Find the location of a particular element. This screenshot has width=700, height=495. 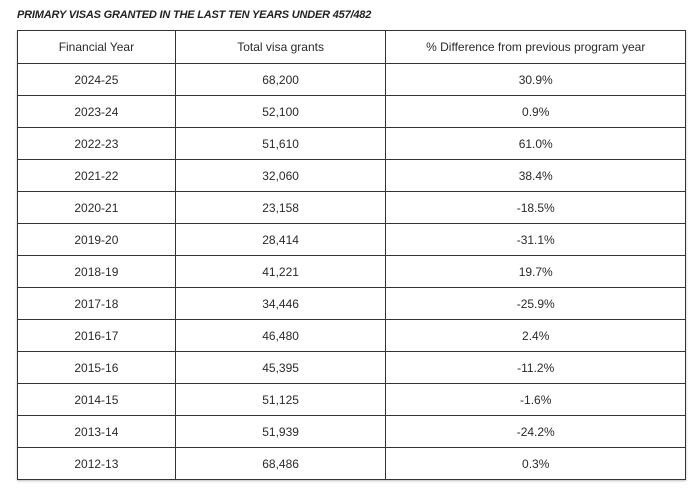

table-row: 2018-19 41,221 19.7% is located at coordinates (351, 271).